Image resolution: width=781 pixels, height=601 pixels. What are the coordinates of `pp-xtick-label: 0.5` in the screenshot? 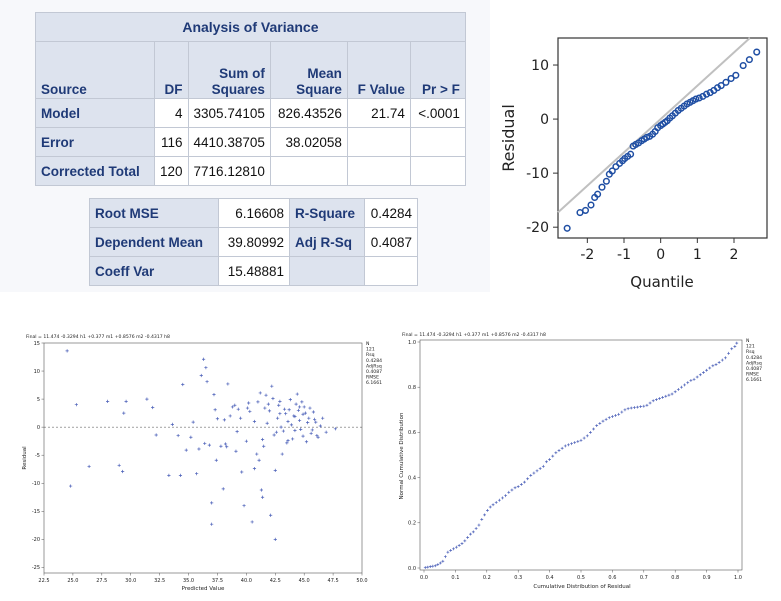 It's located at (581, 578).